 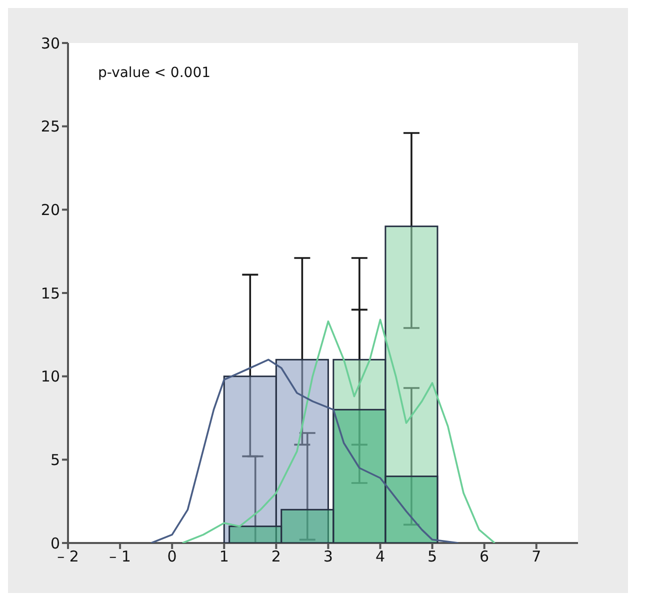 What do you see at coordinates (55, 459) in the screenshot?
I see `y-tick-label: 5` at bounding box center [55, 459].